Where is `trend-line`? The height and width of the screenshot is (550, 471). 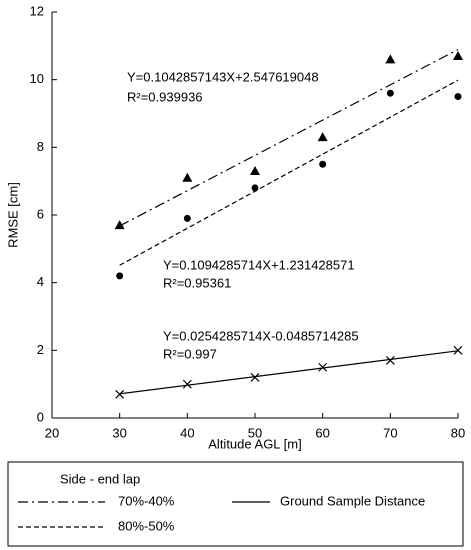
trend-line is located at coordinates (289, 372).